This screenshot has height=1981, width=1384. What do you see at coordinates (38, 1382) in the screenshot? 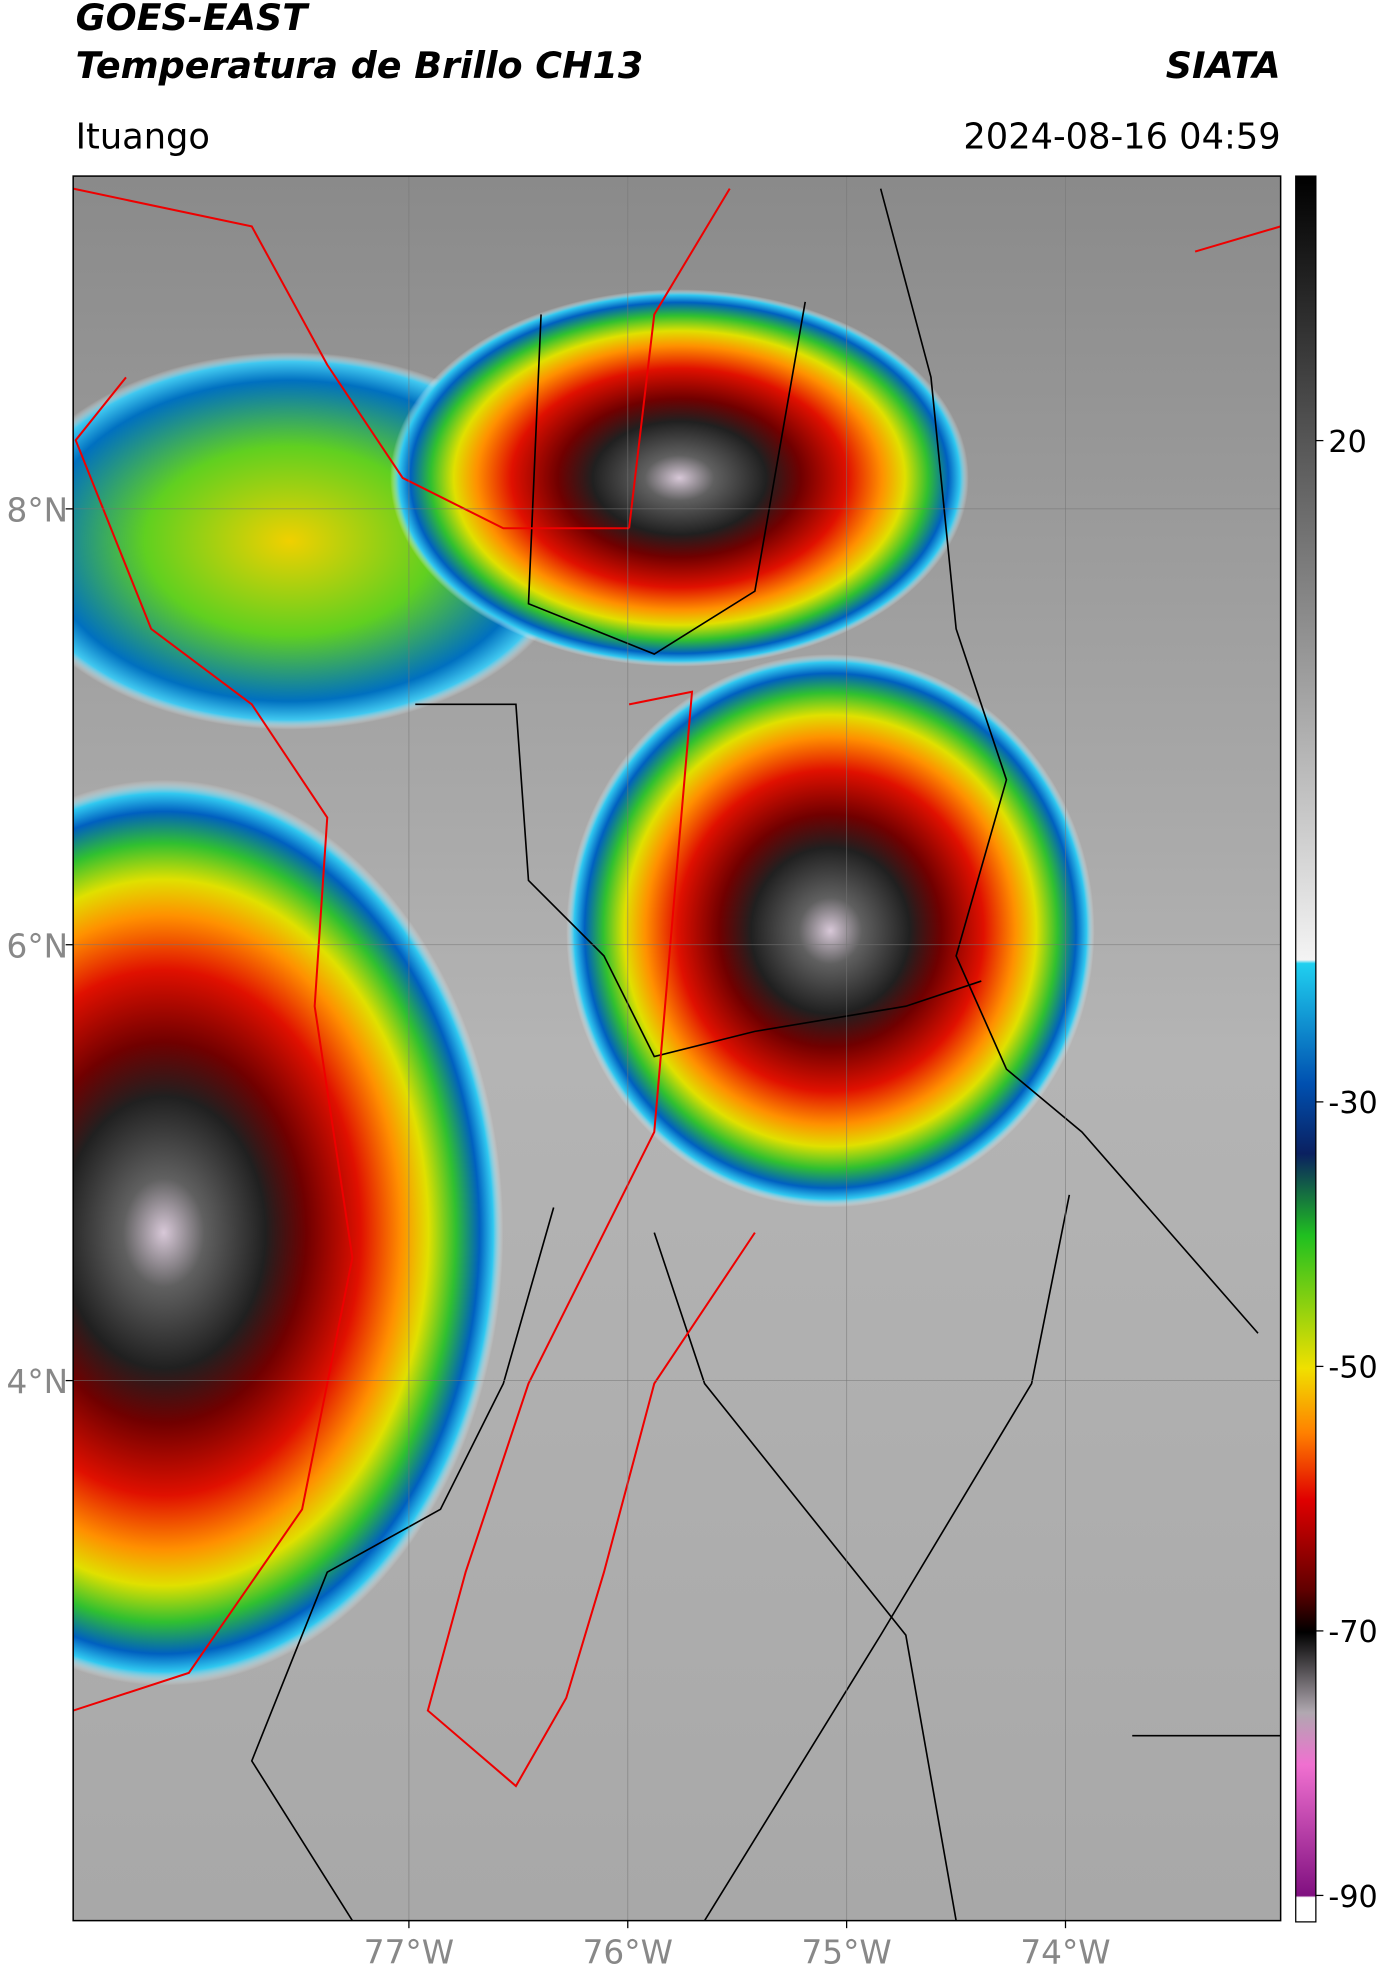
I see `y-tick-label: 4°N` at bounding box center [38, 1382].